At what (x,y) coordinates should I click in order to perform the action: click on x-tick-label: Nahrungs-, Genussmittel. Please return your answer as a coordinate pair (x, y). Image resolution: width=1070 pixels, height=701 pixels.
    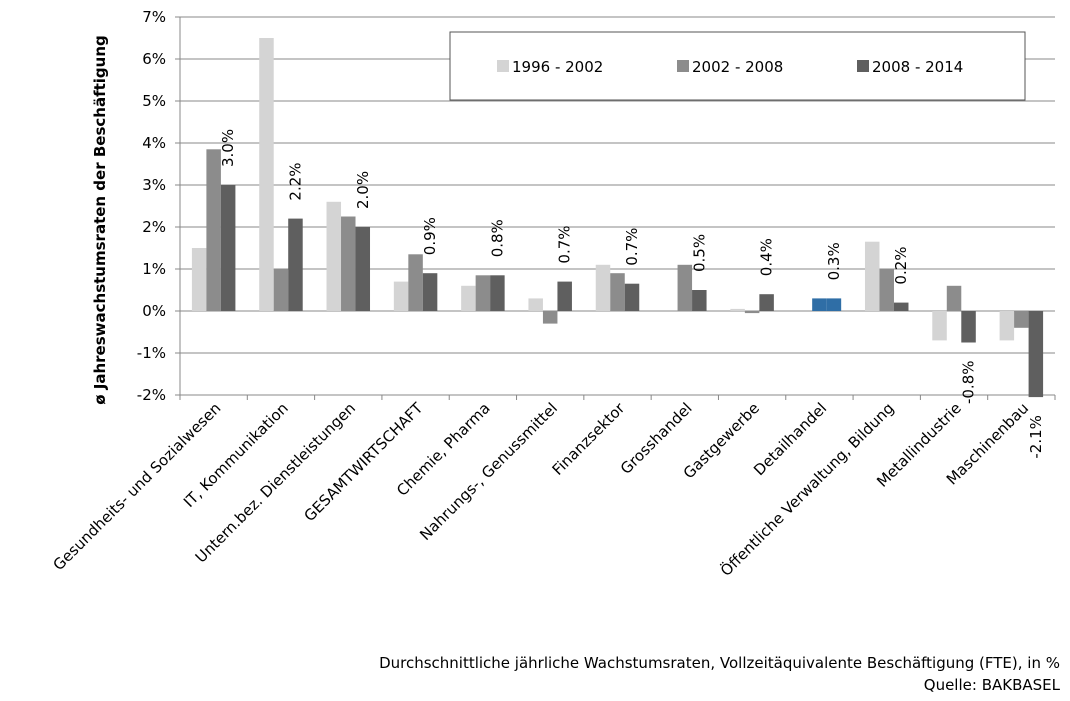
    Looking at the image, I should click on (488, 471).